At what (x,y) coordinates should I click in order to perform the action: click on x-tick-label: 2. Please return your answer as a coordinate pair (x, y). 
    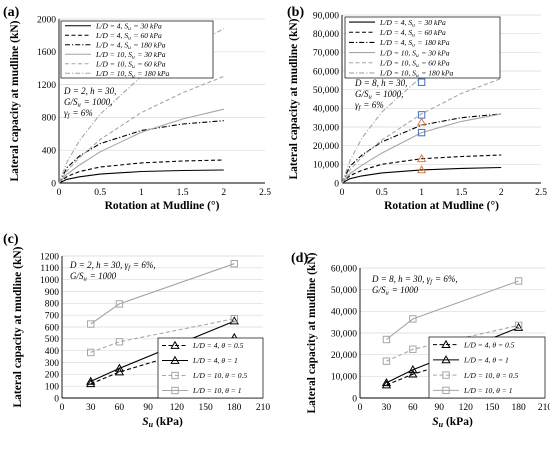
    Looking at the image, I should click on (501, 193).